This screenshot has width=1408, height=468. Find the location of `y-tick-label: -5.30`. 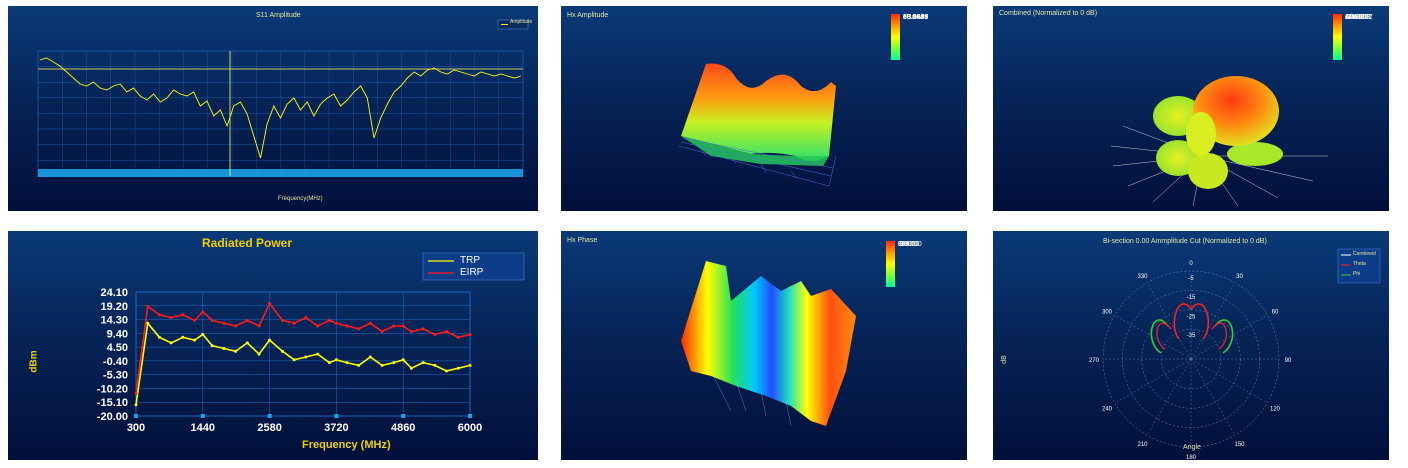

y-tick-label: -5.30 is located at coordinates (115, 376).